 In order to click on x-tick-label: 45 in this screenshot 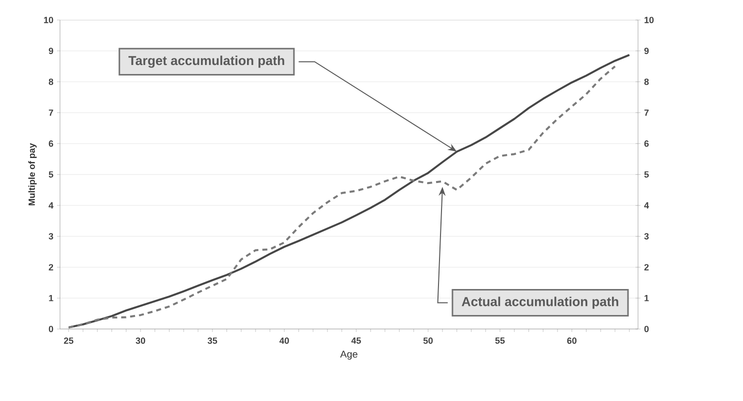, I will do `click(356, 340)`.